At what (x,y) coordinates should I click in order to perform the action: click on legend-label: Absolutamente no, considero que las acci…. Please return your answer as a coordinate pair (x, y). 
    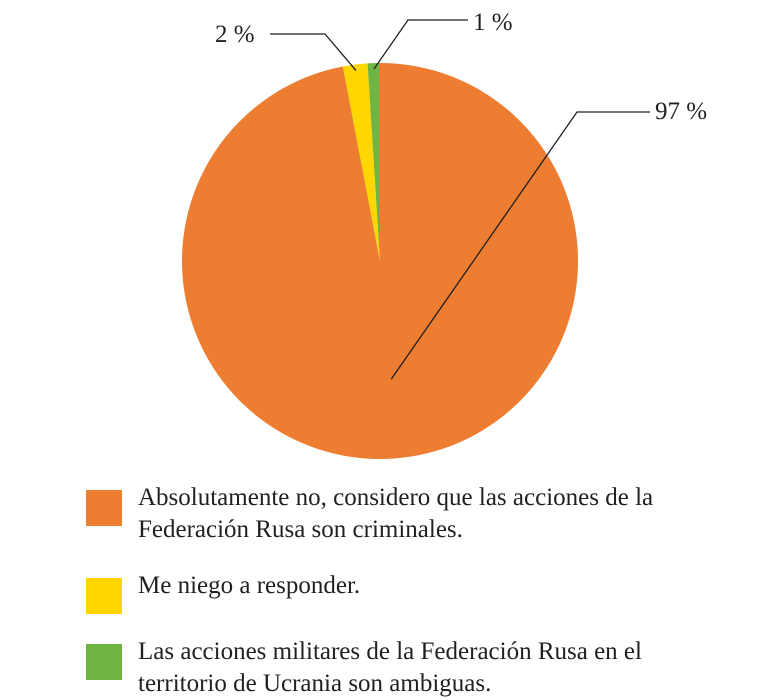
    Looking at the image, I should click on (396, 513).